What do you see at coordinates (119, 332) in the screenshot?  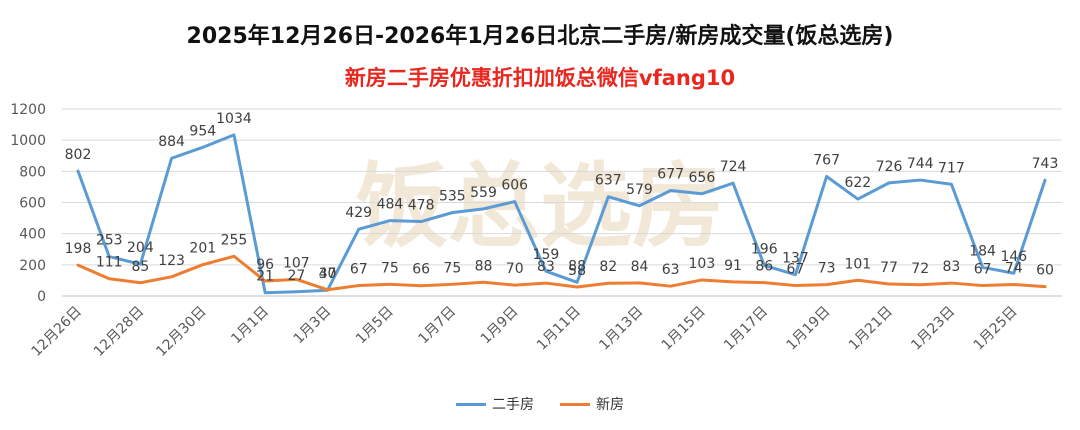 I see `x-tick-label: 12月28日` at bounding box center [119, 332].